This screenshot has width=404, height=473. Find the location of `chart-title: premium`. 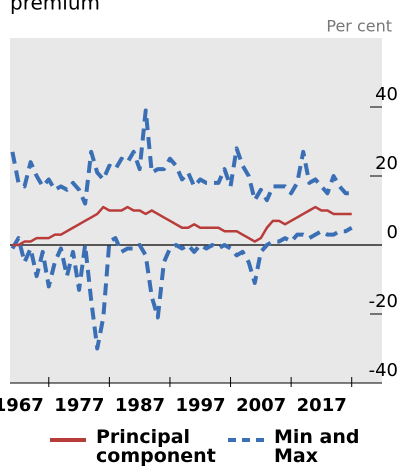

chart-title: premium is located at coordinates (55, 7).